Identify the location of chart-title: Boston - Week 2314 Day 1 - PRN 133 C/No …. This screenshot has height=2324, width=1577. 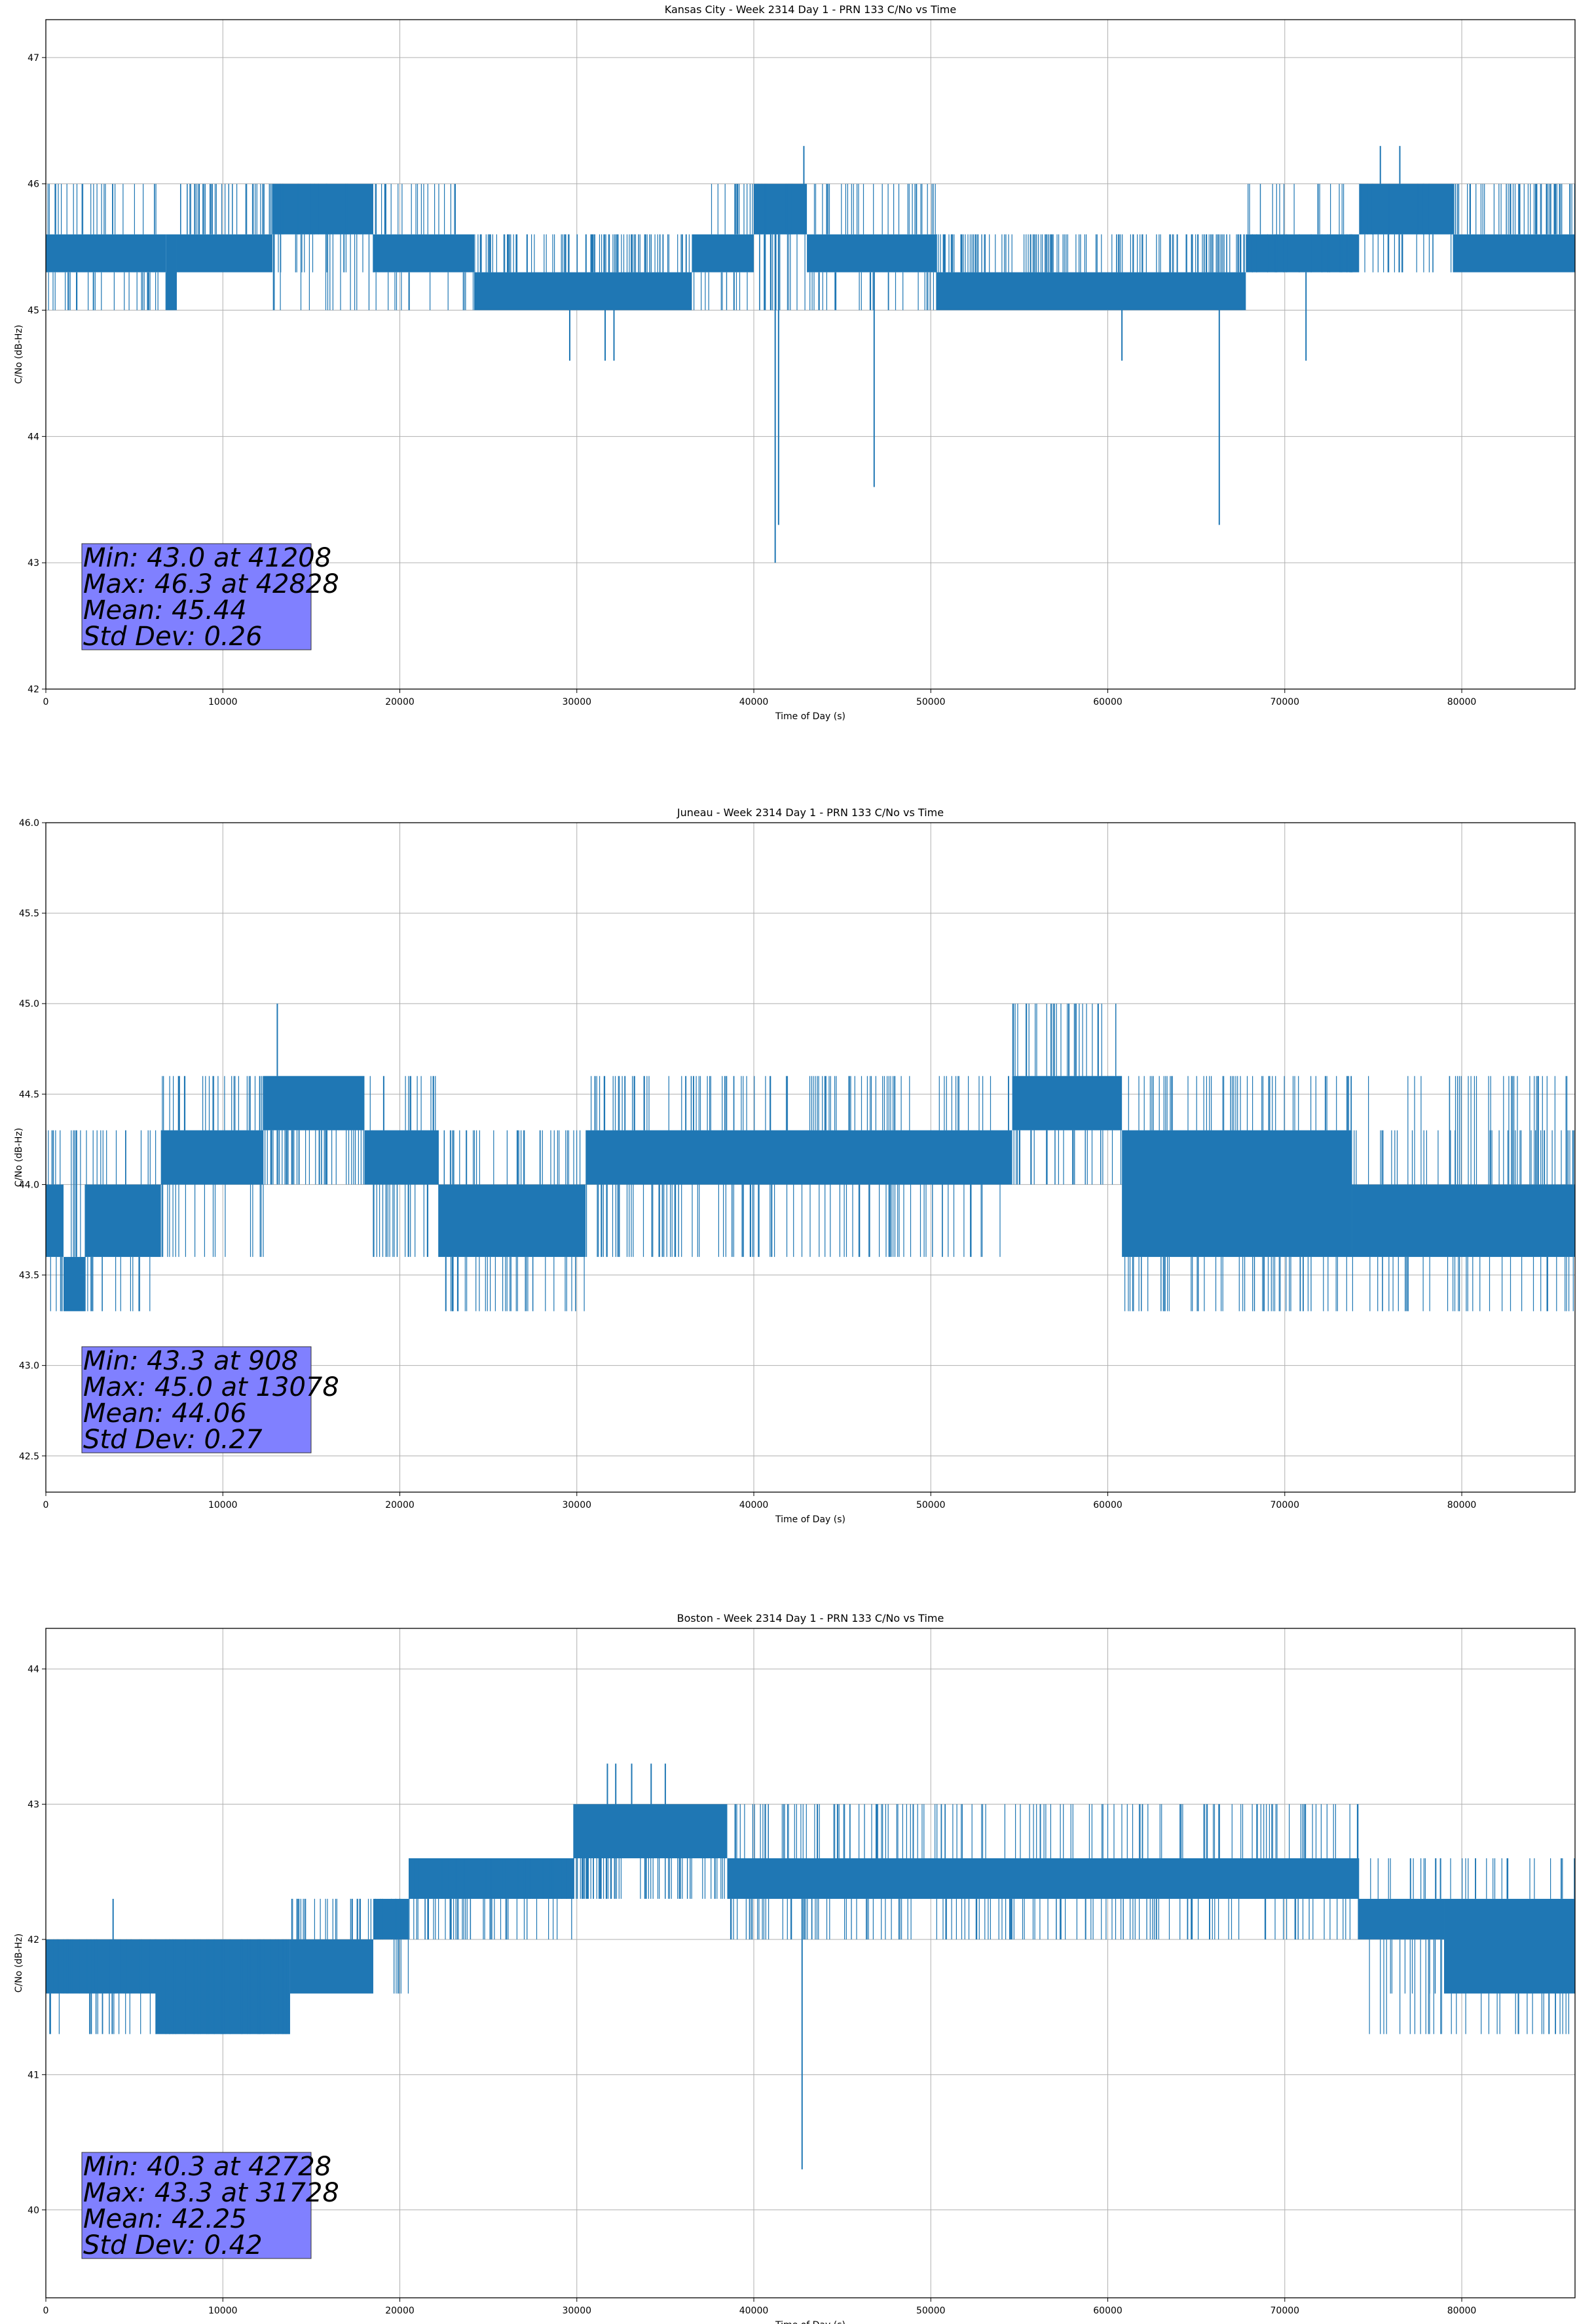
(810, 1618).